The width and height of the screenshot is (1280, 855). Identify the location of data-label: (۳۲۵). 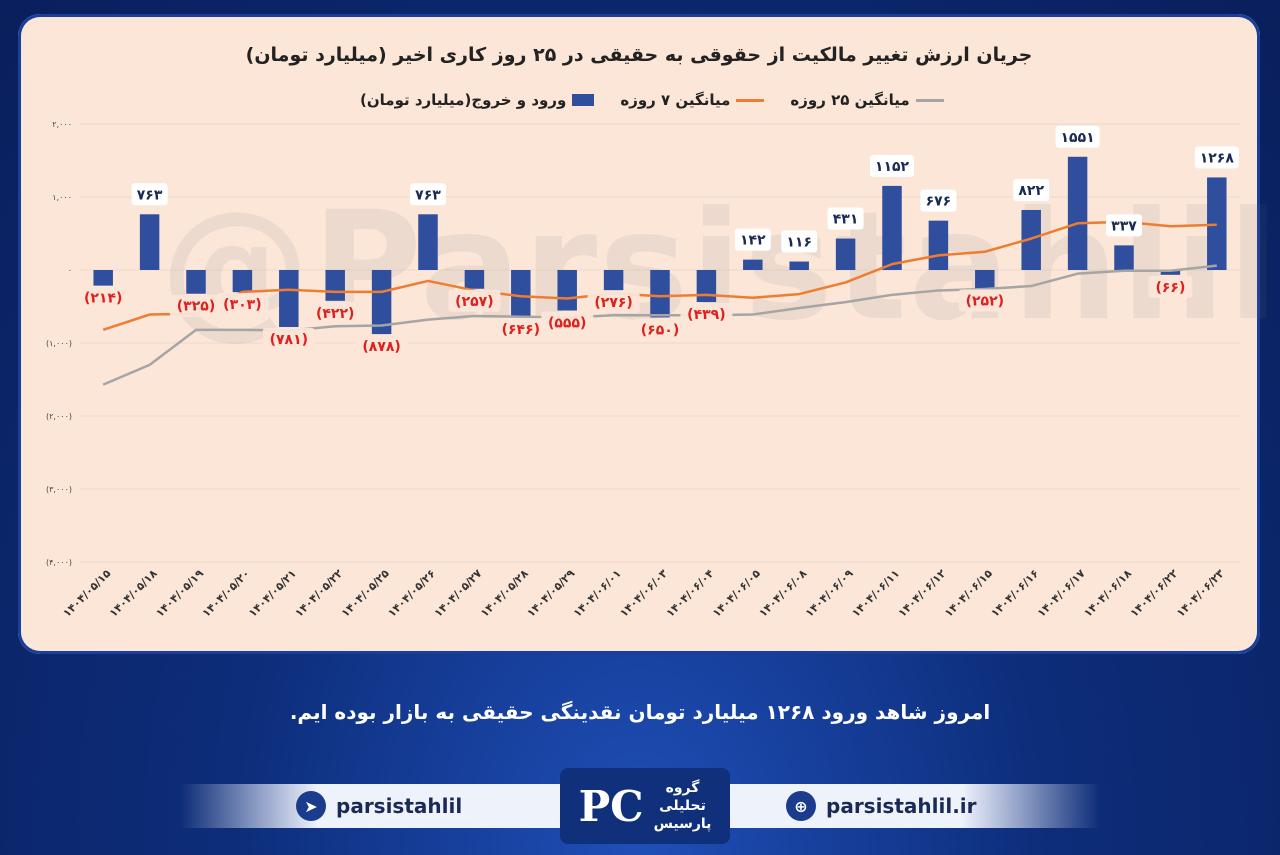
(196, 307).